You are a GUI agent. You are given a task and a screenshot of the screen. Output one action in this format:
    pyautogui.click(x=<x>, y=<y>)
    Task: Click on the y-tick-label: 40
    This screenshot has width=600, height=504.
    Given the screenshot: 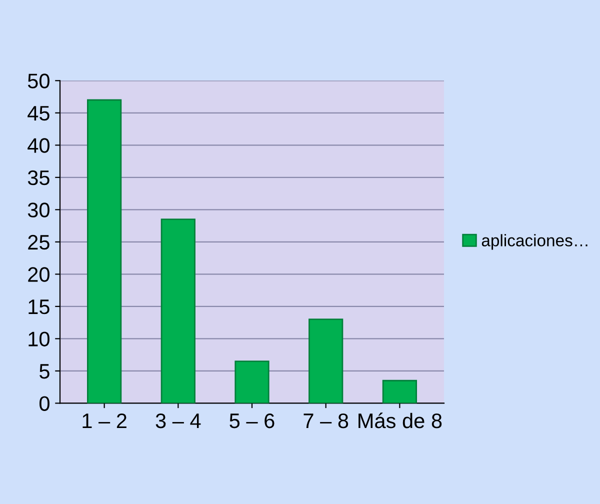 What is the action you would take?
    pyautogui.click(x=39, y=145)
    